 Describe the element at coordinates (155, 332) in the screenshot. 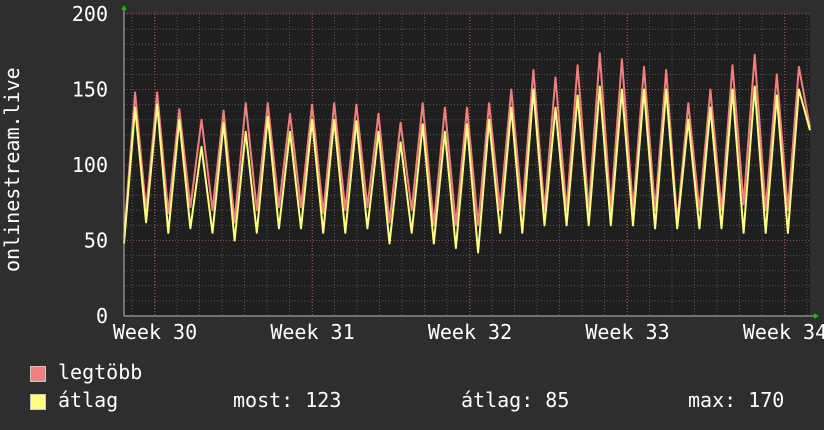

I see `x-tick-label: Week 30` at that location.